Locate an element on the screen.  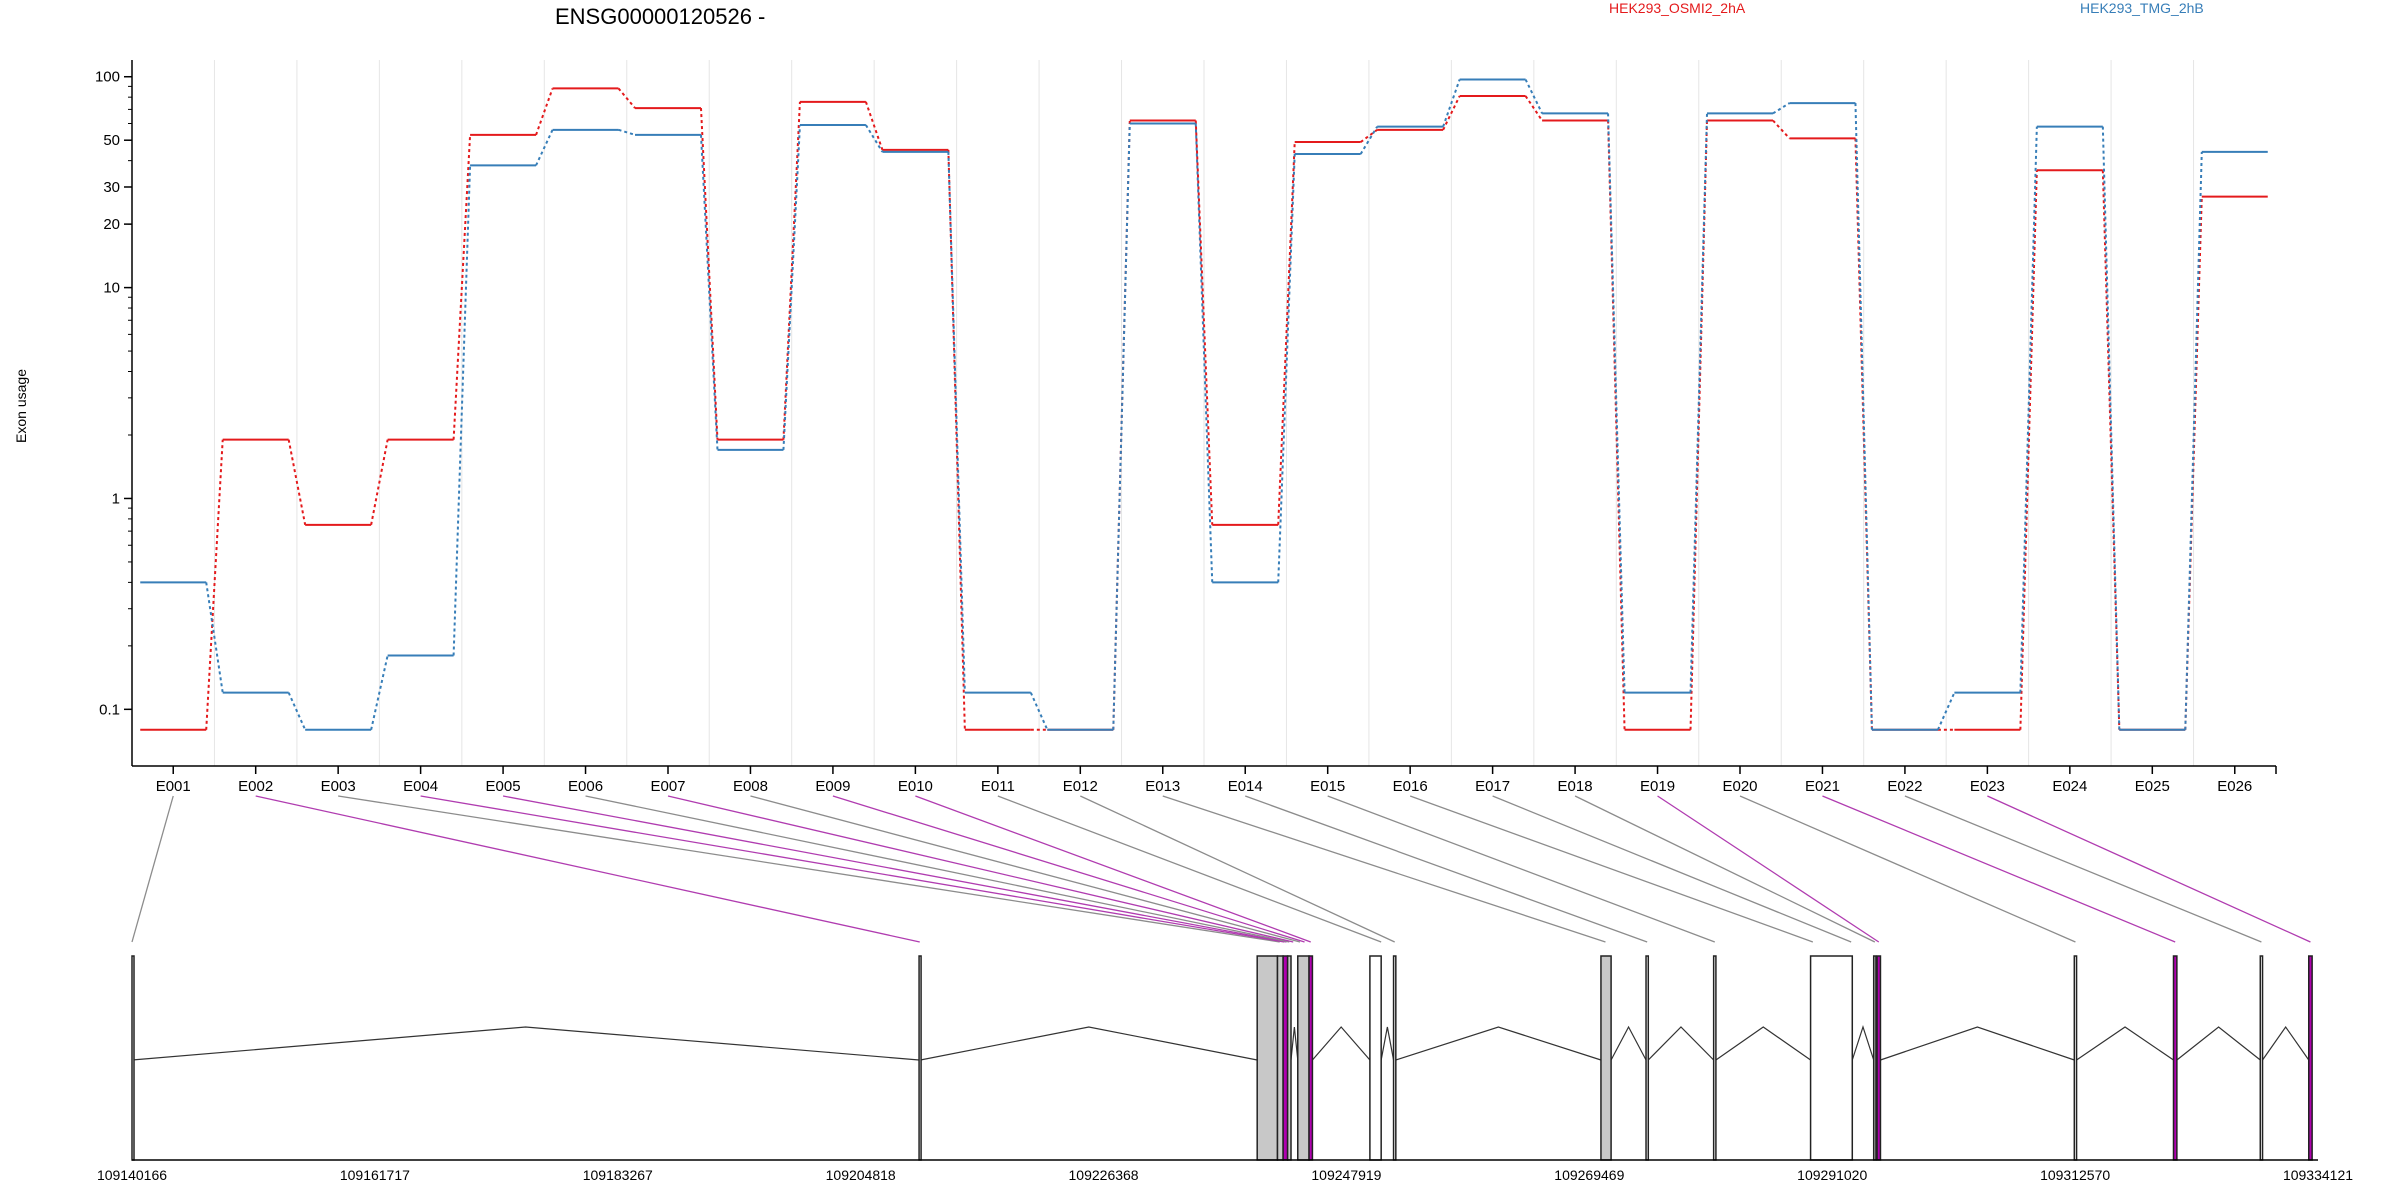
x-tick-label: E006 is located at coordinates (585, 786).